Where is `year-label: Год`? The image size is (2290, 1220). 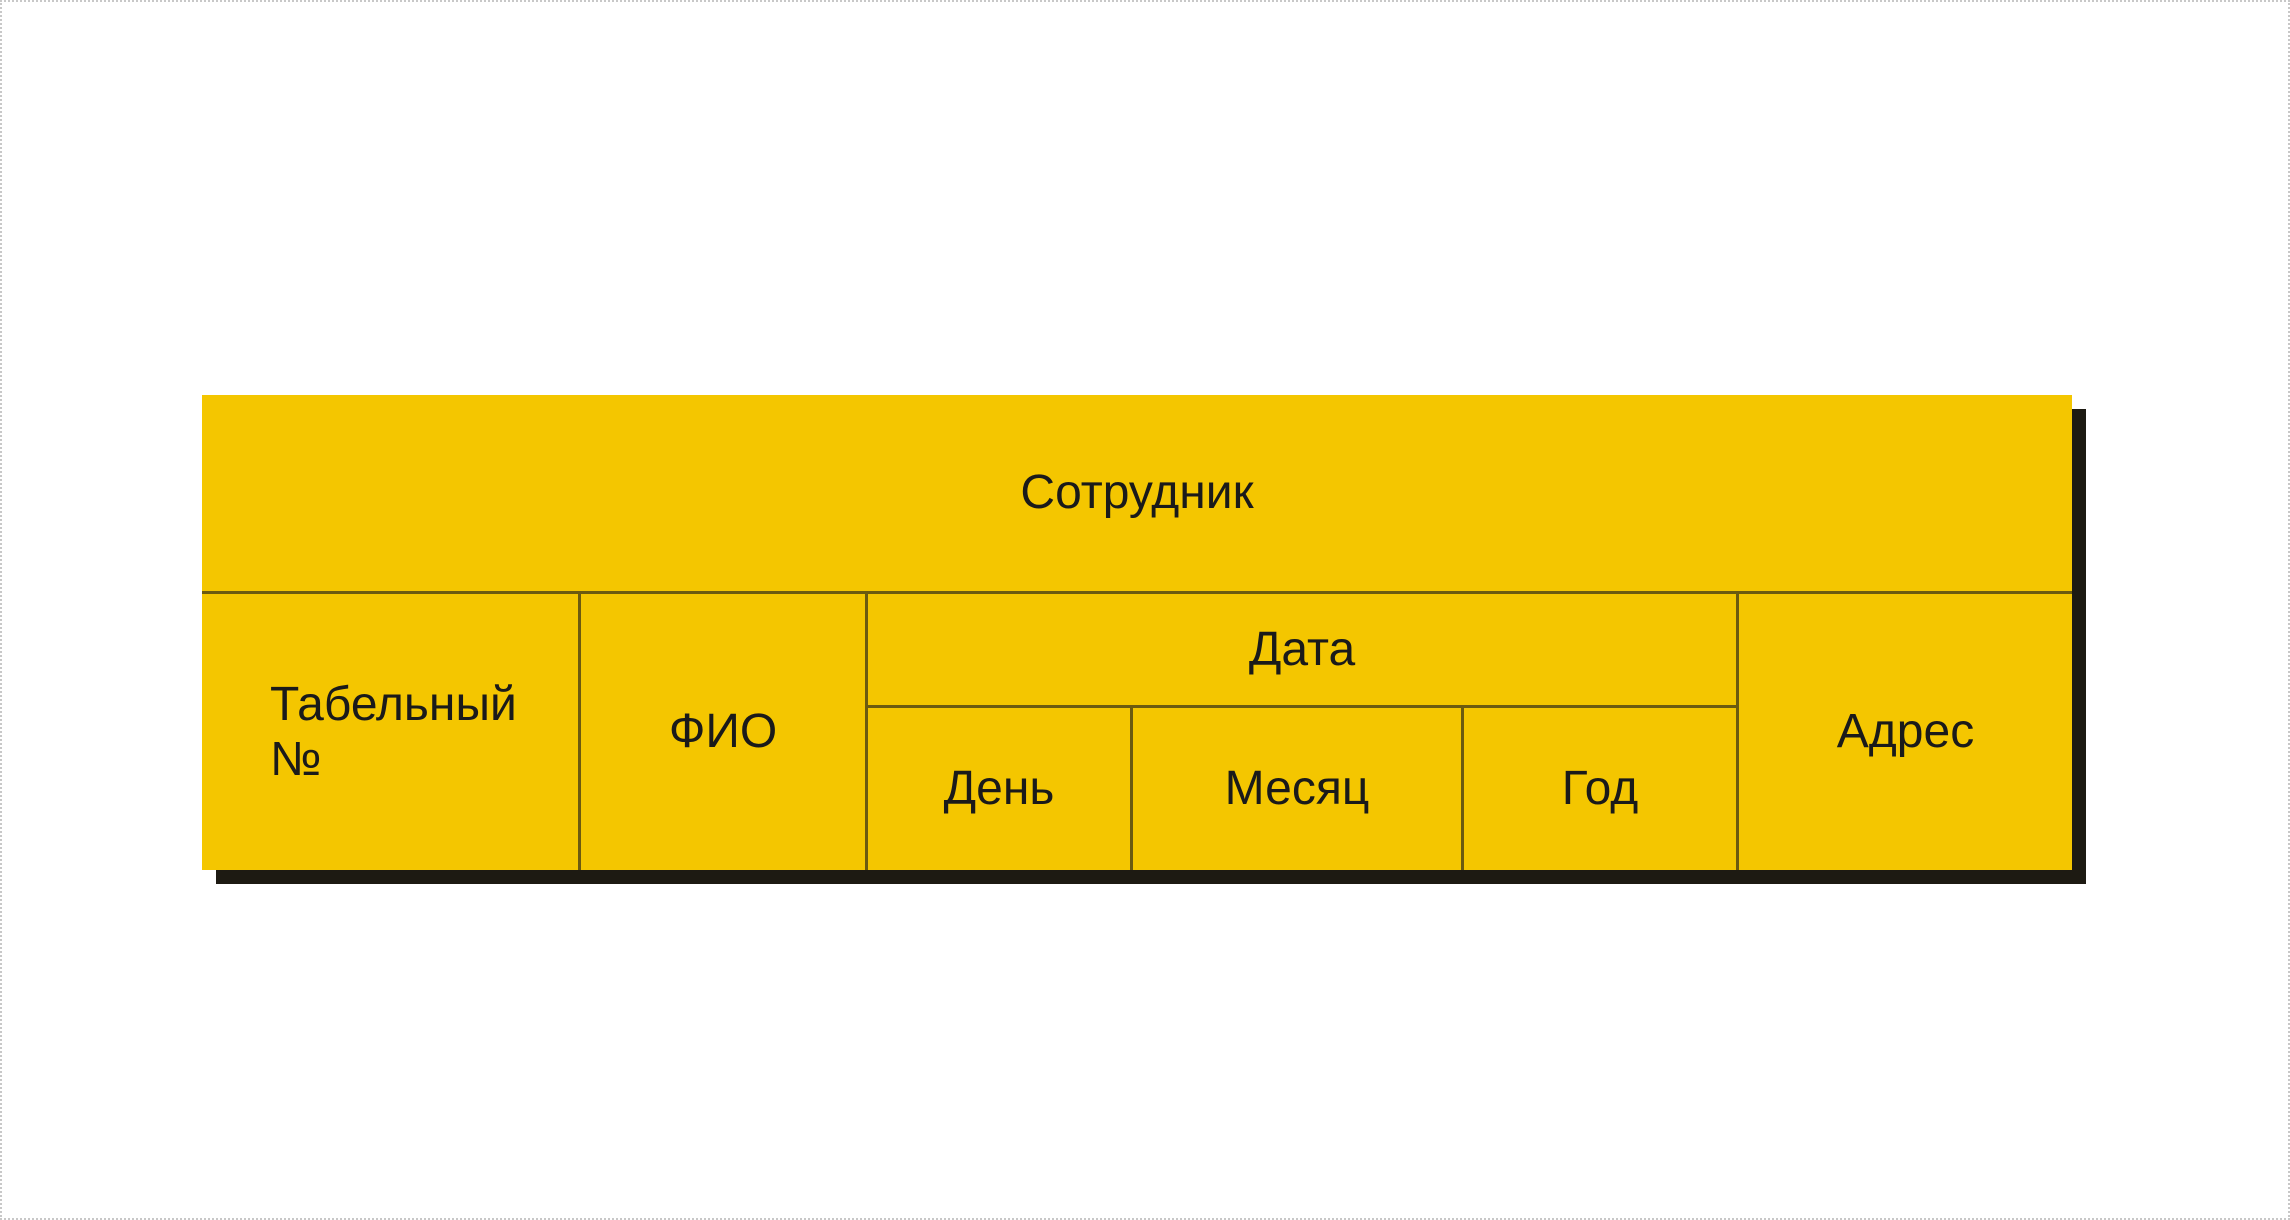 year-label: Год is located at coordinates (1600, 789).